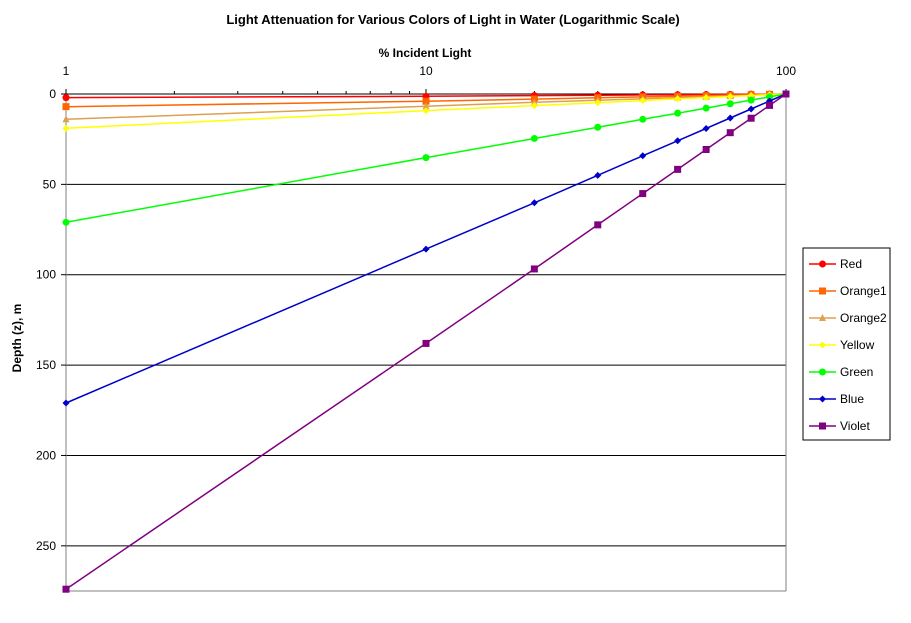 The image size is (911, 623). What do you see at coordinates (66, 71) in the screenshot?
I see `x-tick-label-0: 1` at bounding box center [66, 71].